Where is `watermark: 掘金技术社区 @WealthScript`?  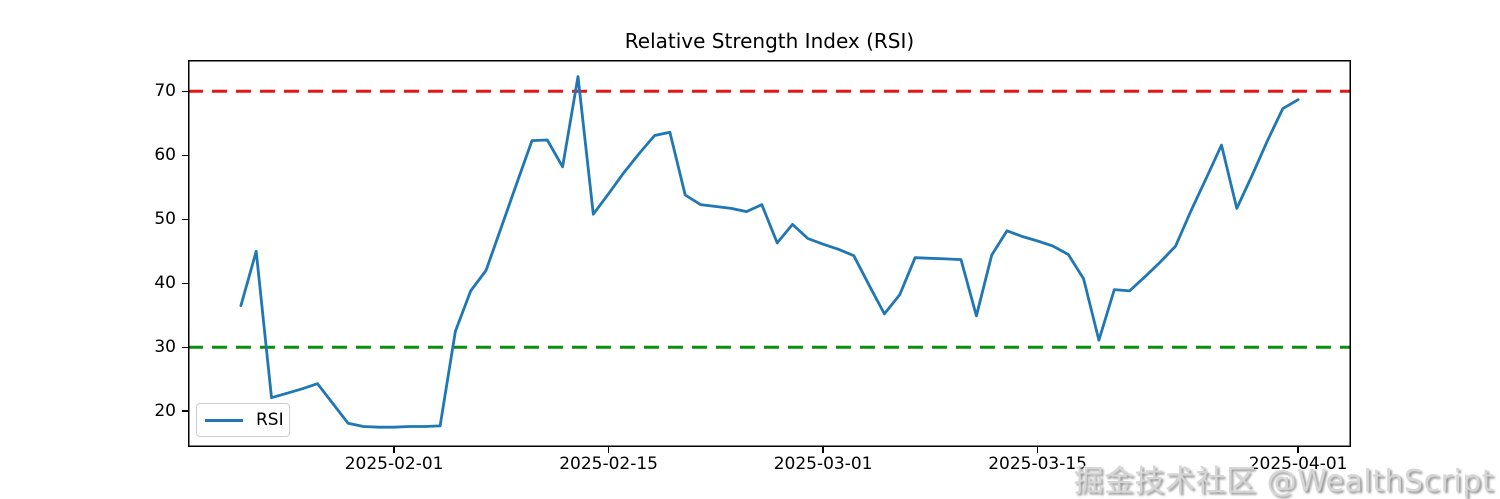
watermark: 掘金技术社区 @WealthScript is located at coordinates (1283, 481).